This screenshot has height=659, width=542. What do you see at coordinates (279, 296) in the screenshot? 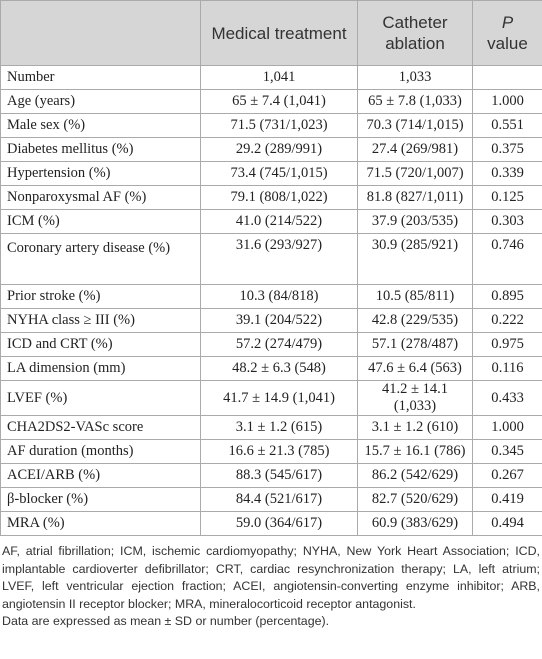
I see `table-cell: 10.3 (84/818)` at bounding box center [279, 296].